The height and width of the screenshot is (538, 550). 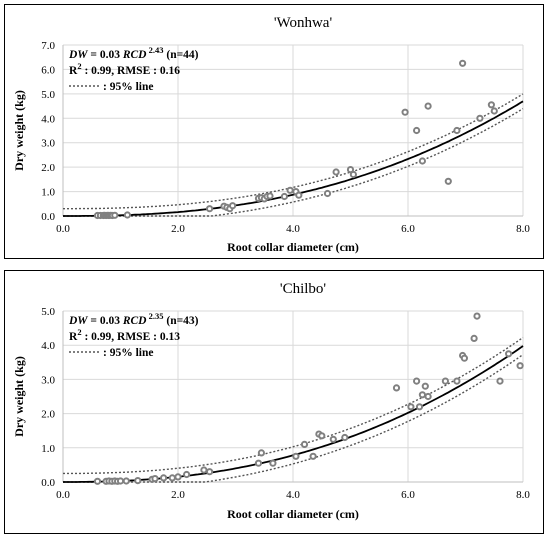 What do you see at coordinates (48, 415) in the screenshot?
I see `chart-1-ytick-label: 2.0` at bounding box center [48, 415].